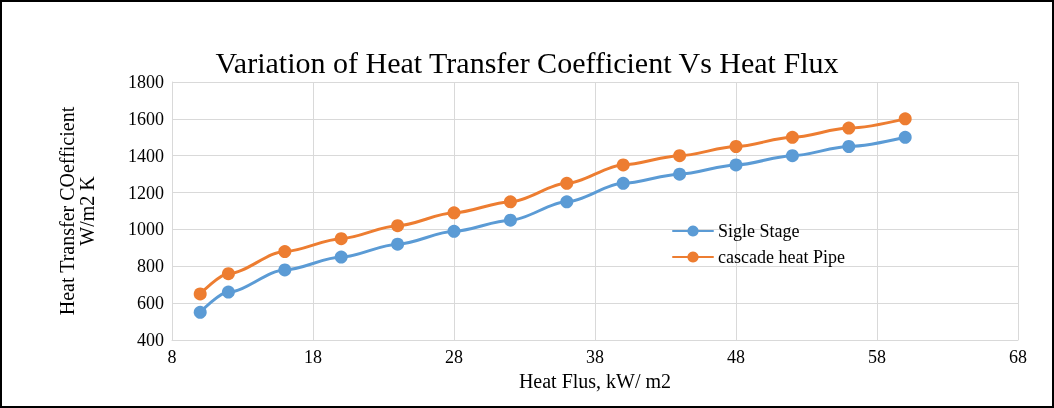 The image size is (1054, 408). I want to click on y-tick-label: 1800, so click(146, 82).